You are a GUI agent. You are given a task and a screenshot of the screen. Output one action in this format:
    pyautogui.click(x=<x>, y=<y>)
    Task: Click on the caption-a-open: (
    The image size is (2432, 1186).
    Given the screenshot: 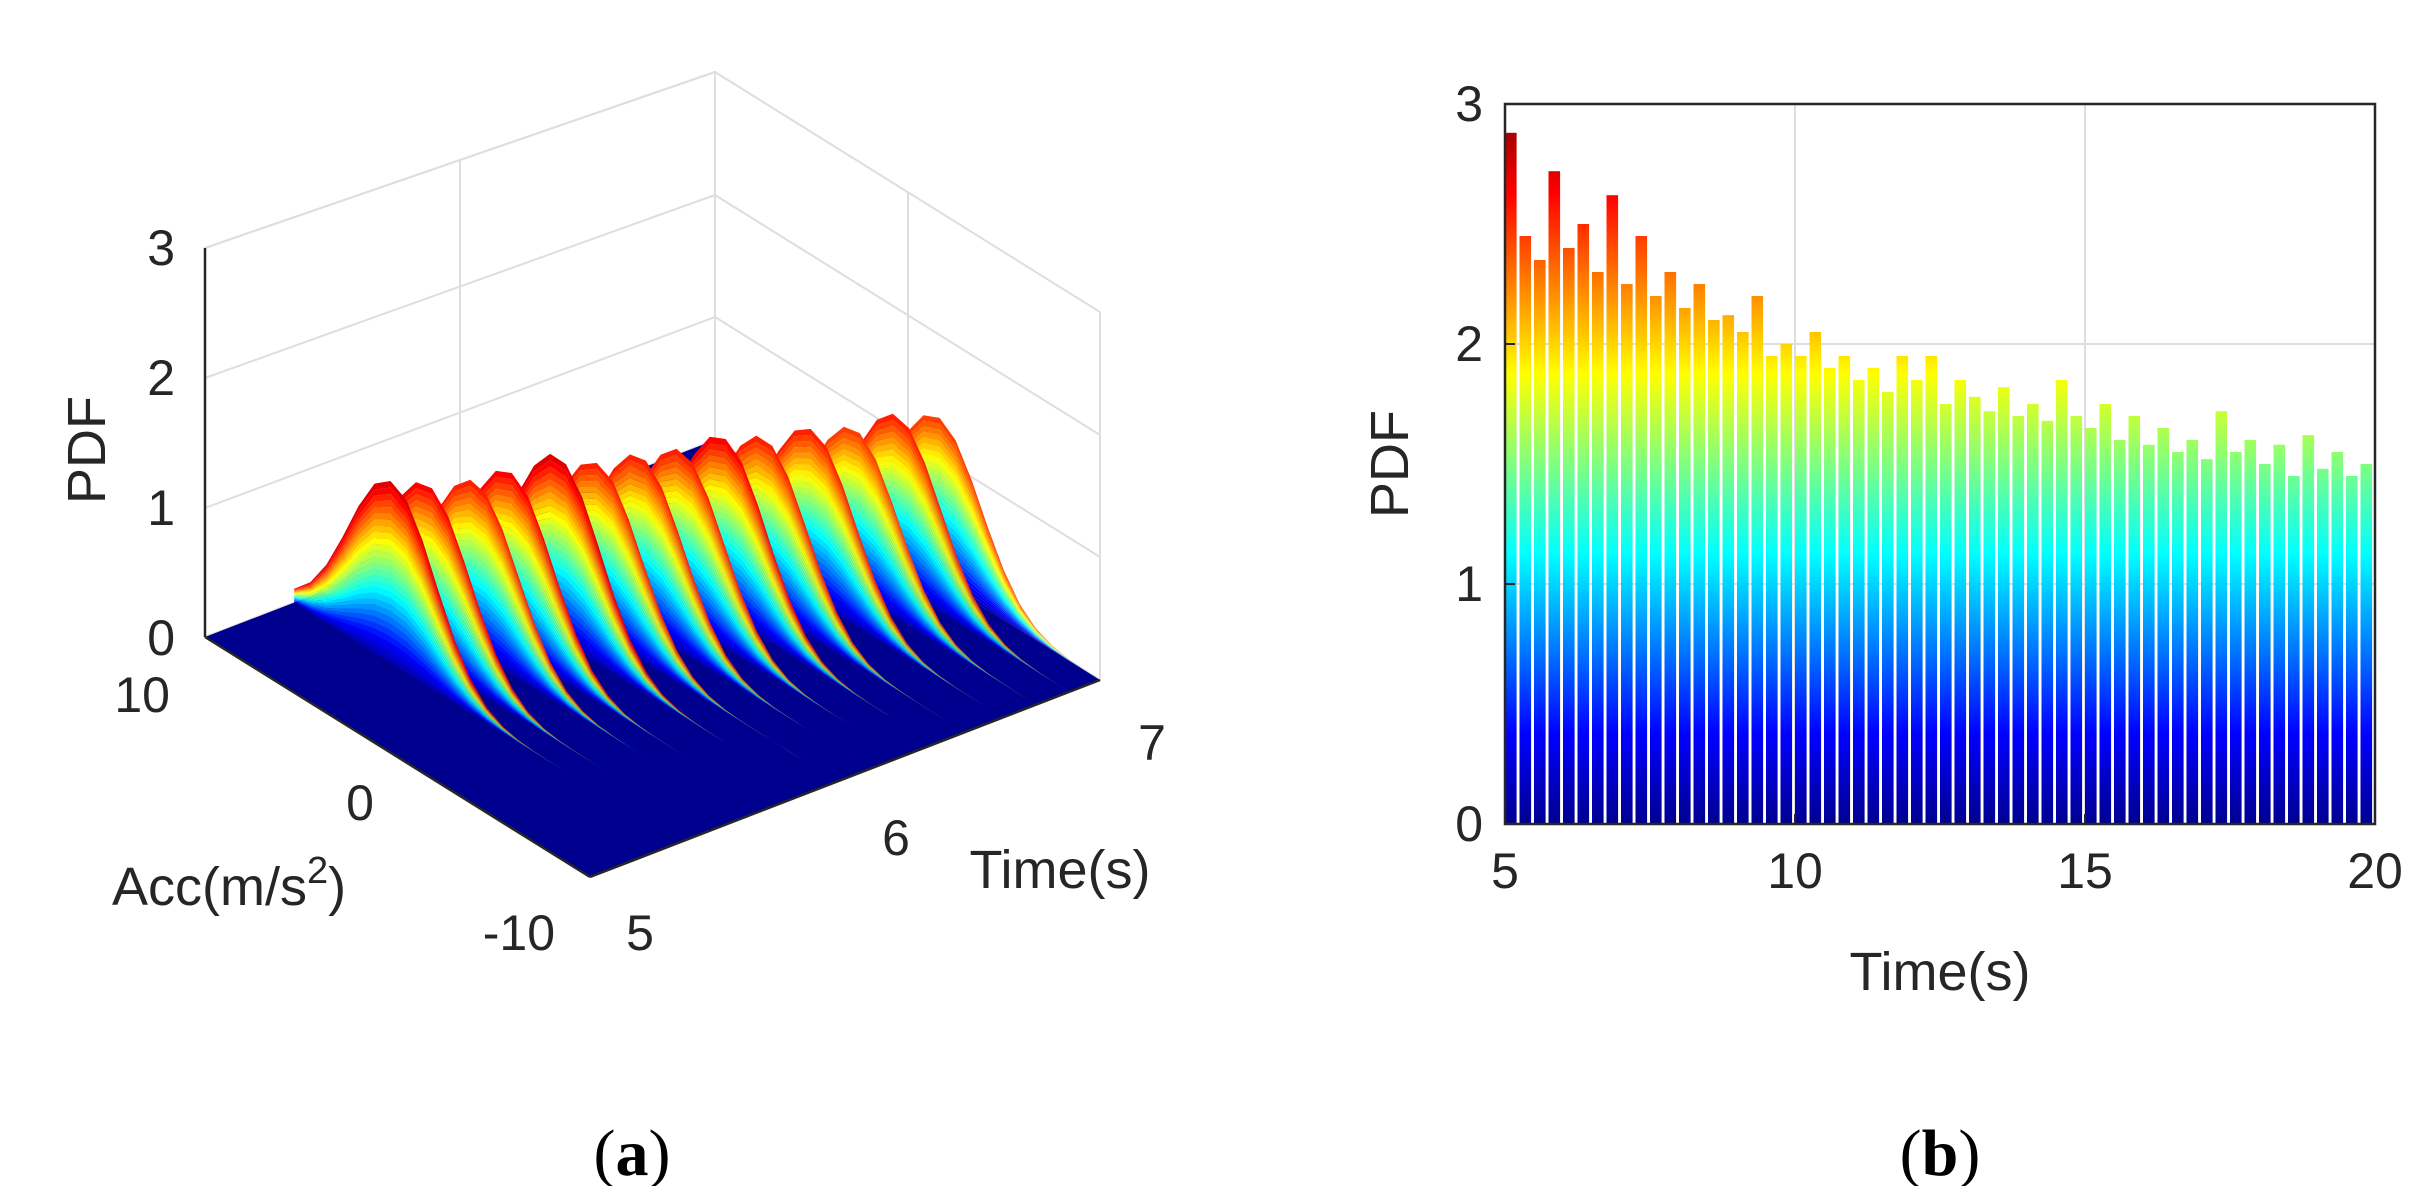 What is the action you would take?
    pyautogui.click(x=605, y=1151)
    